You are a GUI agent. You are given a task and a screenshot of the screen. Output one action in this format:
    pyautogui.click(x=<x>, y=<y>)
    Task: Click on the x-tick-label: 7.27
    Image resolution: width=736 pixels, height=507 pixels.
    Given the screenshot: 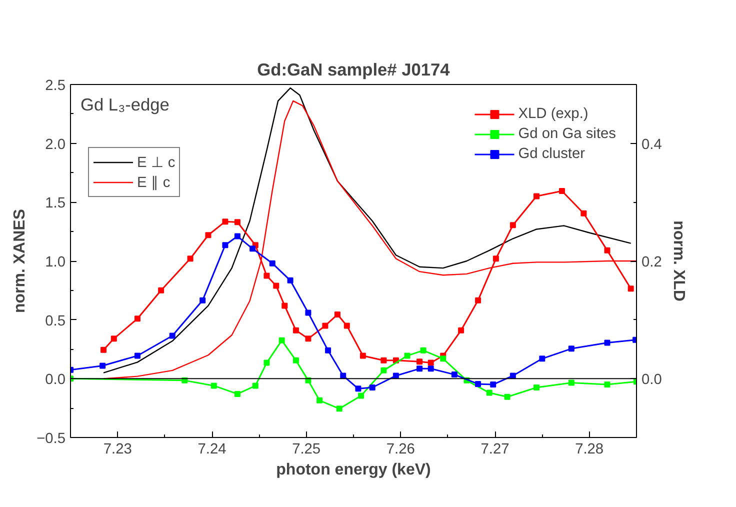 What is the action you would take?
    pyautogui.click(x=495, y=450)
    